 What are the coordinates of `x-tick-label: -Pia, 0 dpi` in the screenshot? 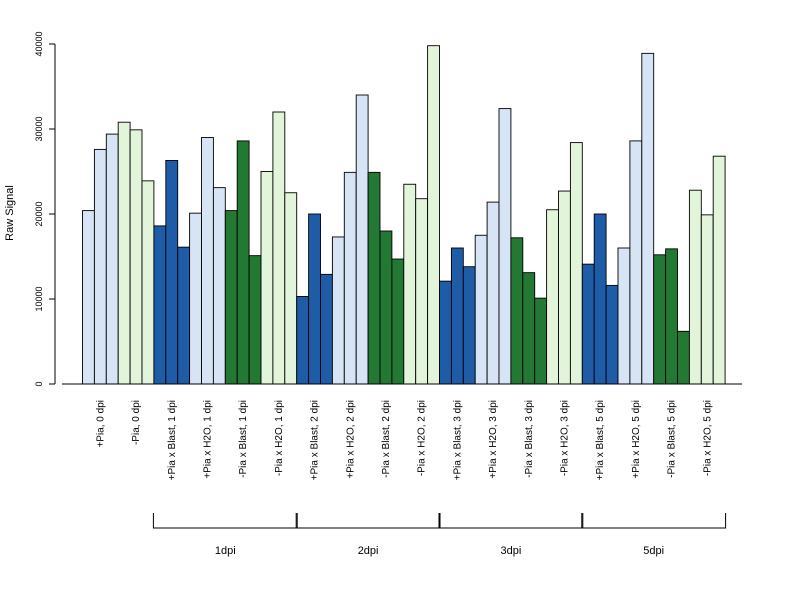 It's located at (136, 422).